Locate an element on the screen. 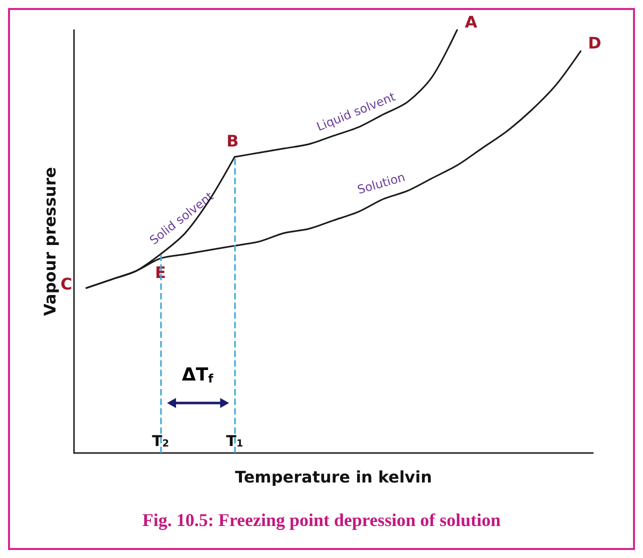 The image size is (643, 558). annotation: B is located at coordinates (232, 140).